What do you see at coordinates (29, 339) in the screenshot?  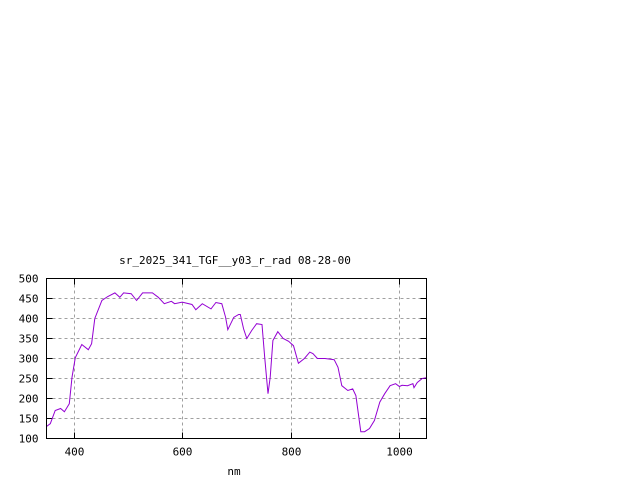 I see `y-tick-label: 350` at bounding box center [29, 339].